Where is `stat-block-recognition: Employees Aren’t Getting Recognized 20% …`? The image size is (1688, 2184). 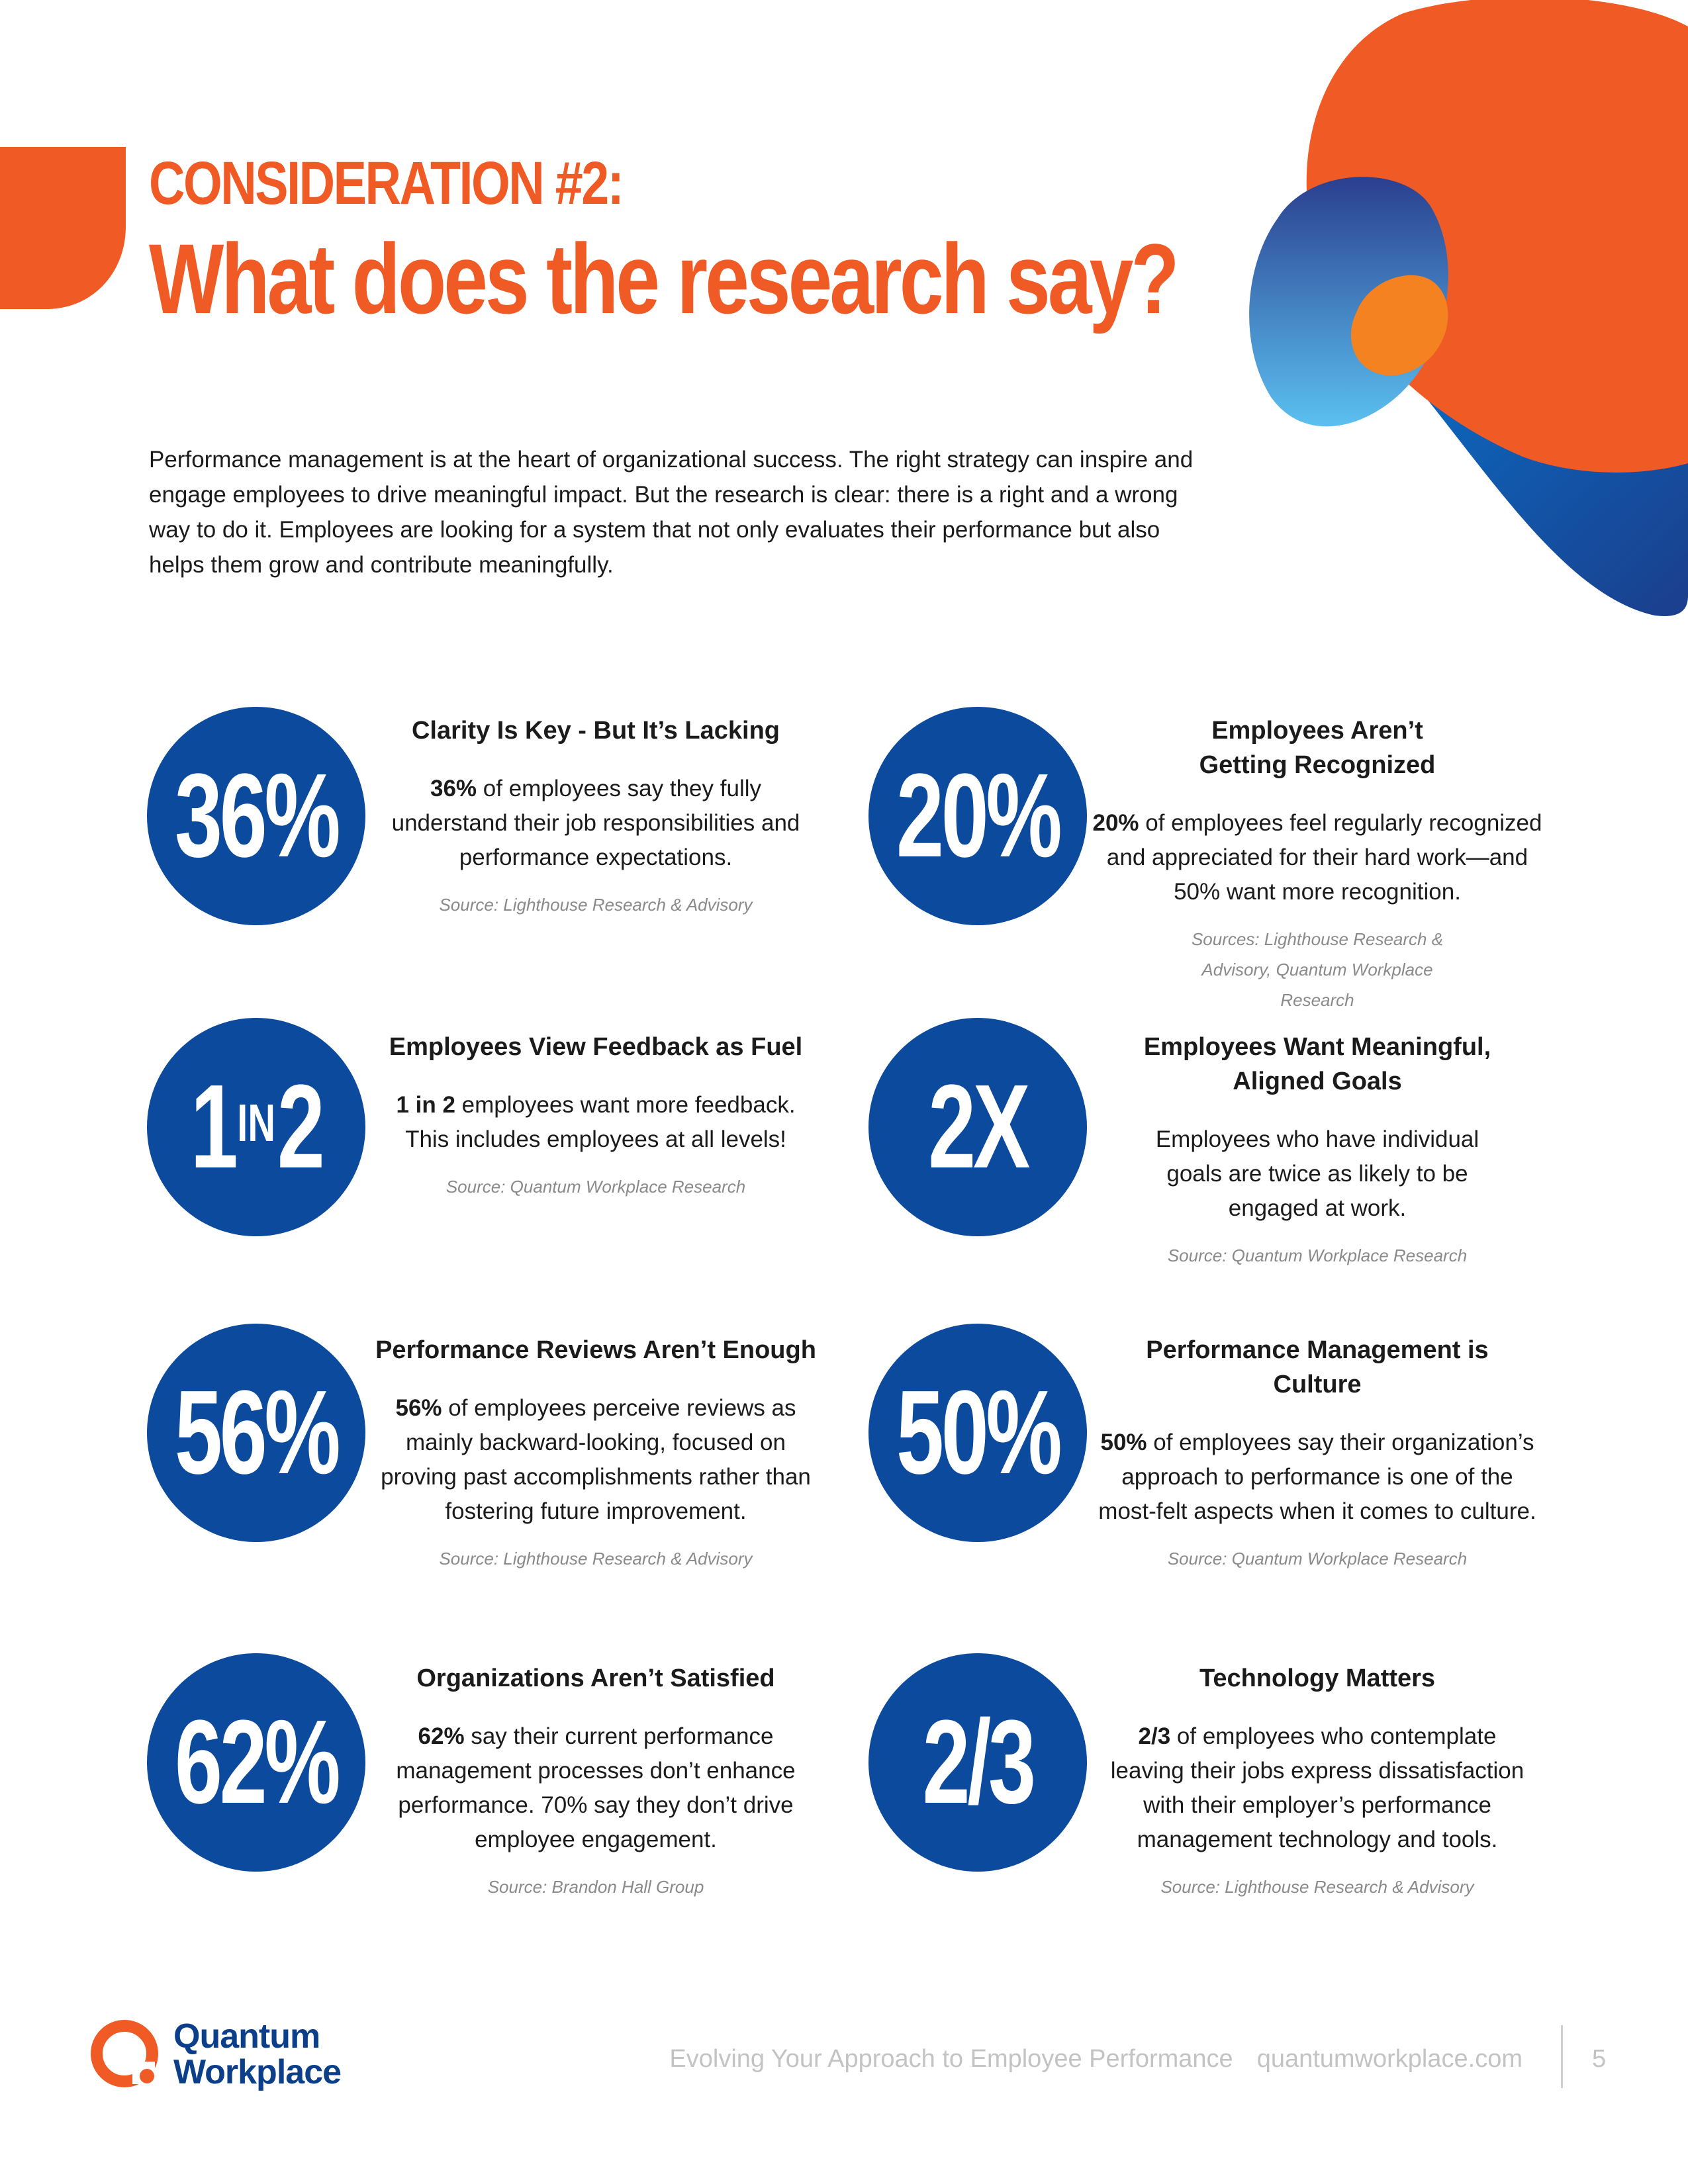
stat-block-recognition: Employees Aren’t Getting Recognized 20% … is located at coordinates (1317, 864).